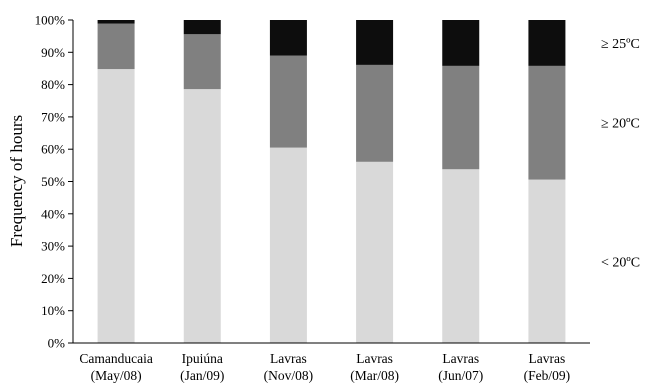  What do you see at coordinates (50, 20) in the screenshot?
I see `y-tick-label: 100%` at bounding box center [50, 20].